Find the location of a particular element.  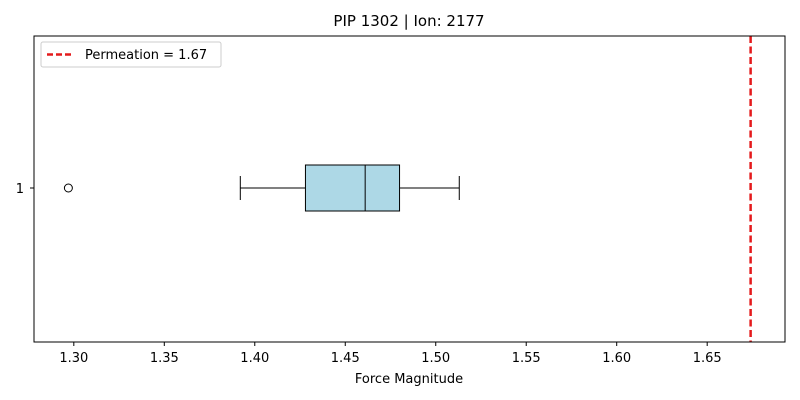

x-tick-label: 1.40 is located at coordinates (254, 358).